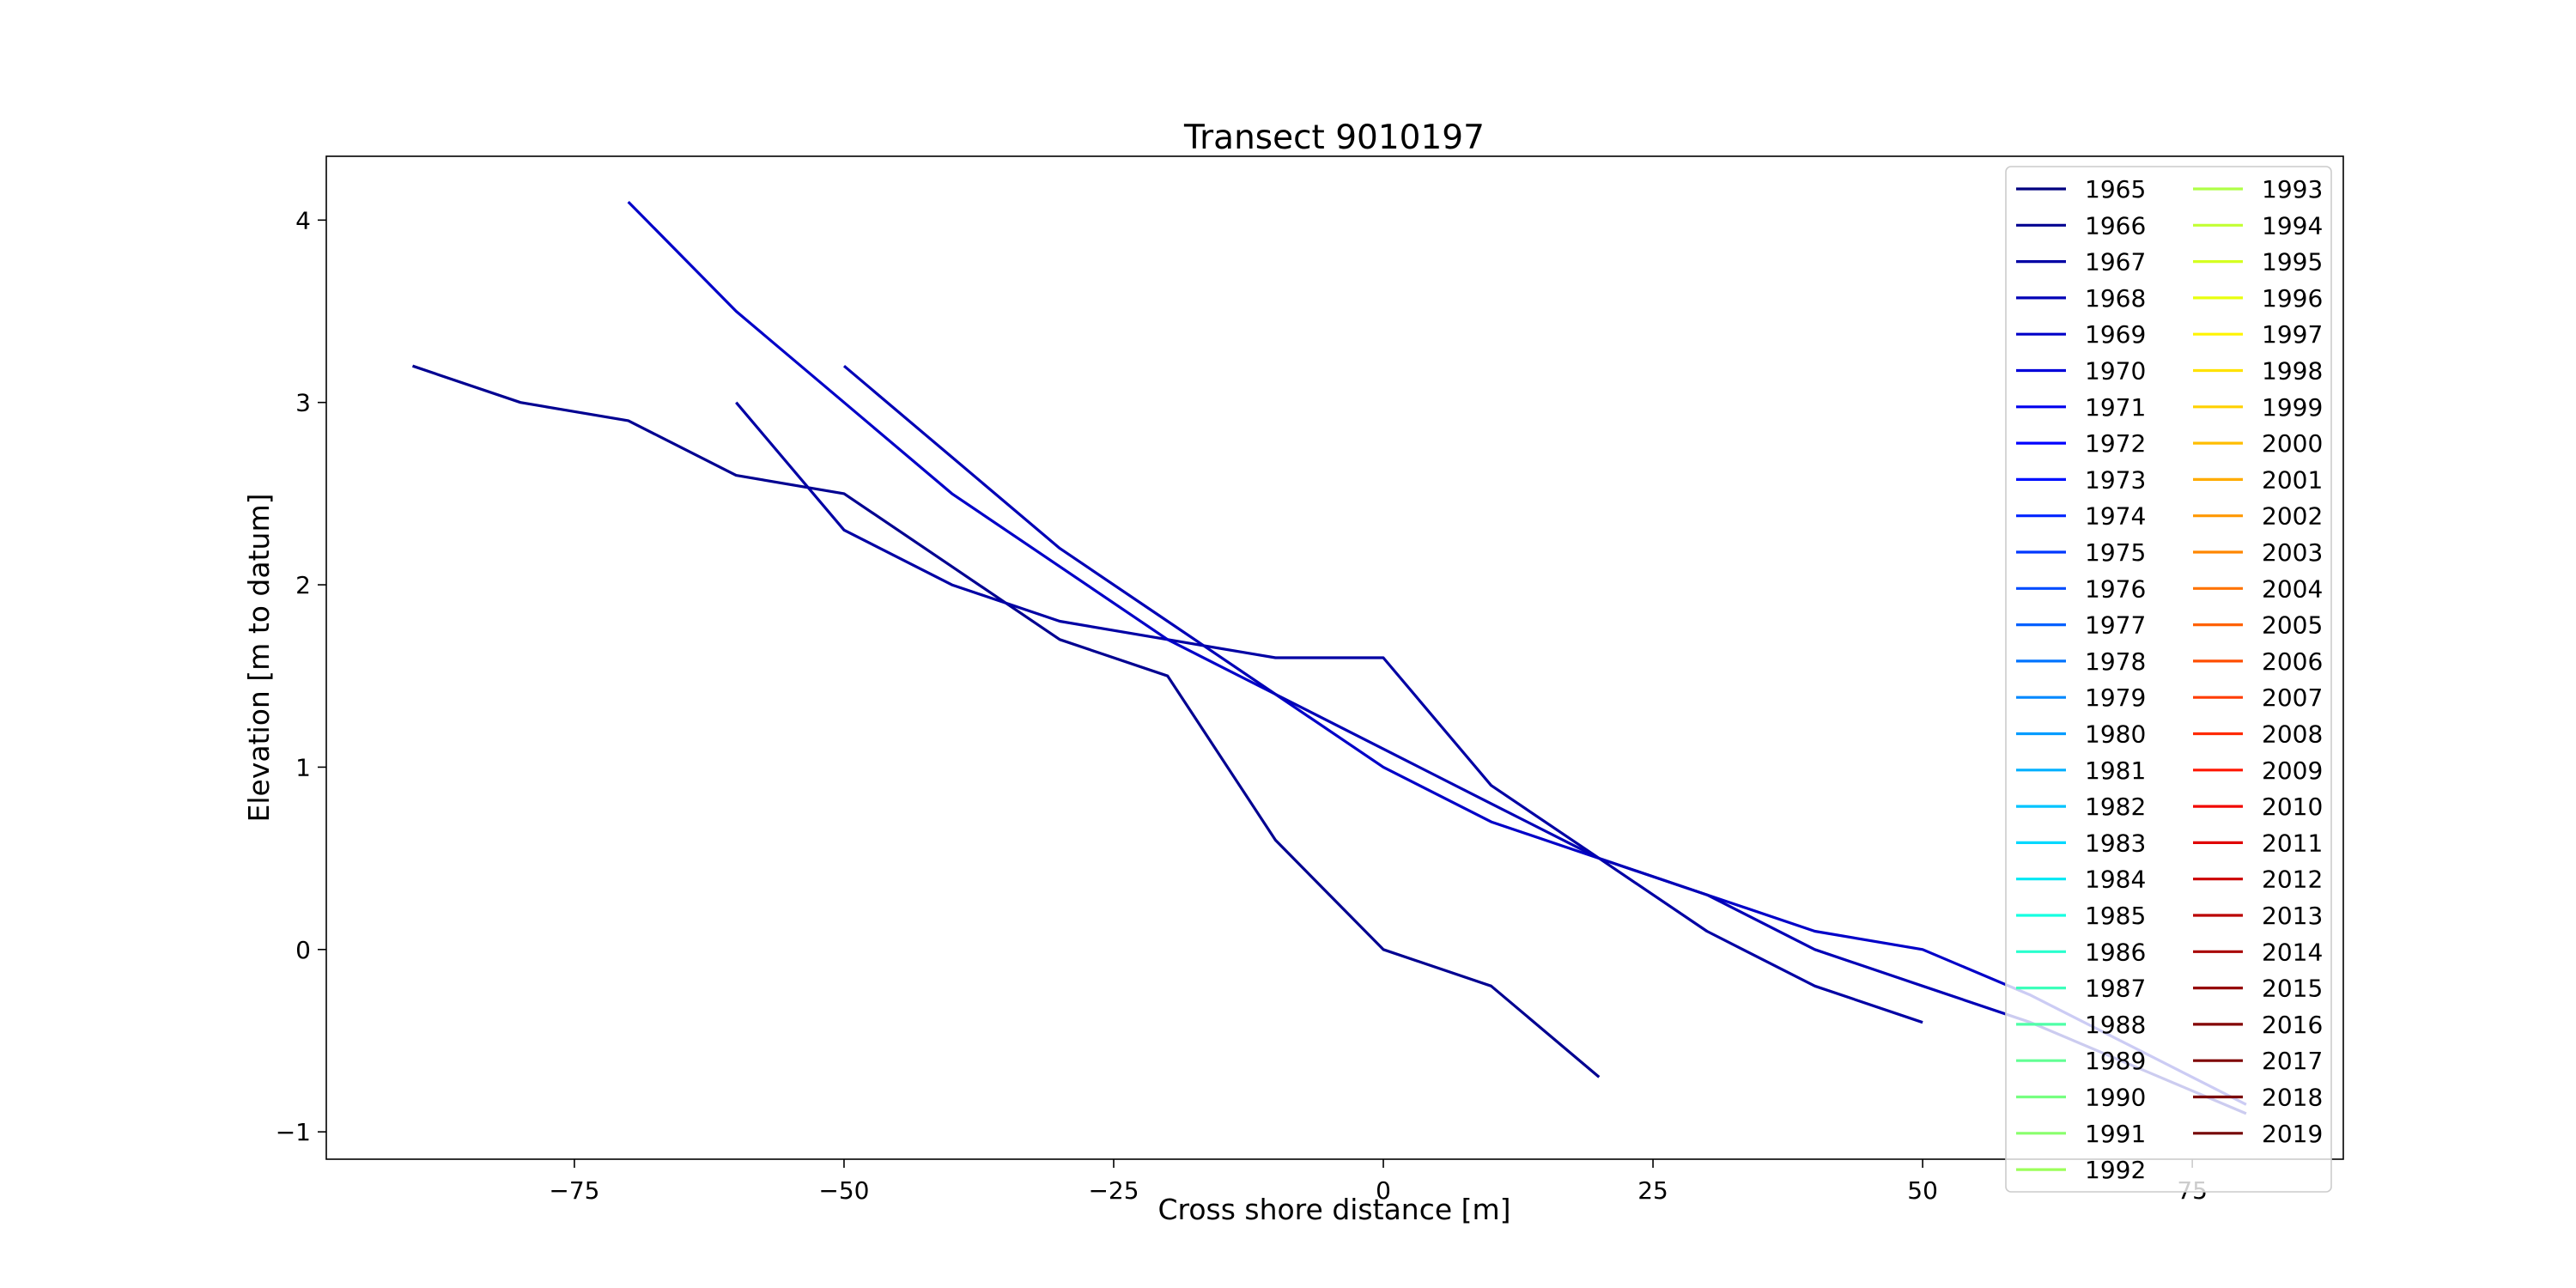  Describe the element at coordinates (2081, 408) in the screenshot. I see `legend-item-1971: 1971` at that location.